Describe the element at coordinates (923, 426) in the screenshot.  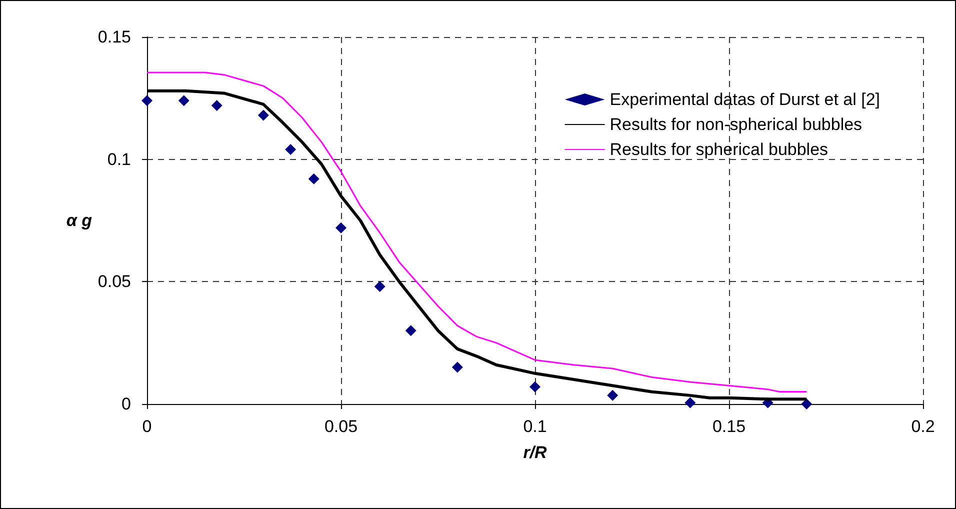
I see `x-tick-label: 0.2` at that location.